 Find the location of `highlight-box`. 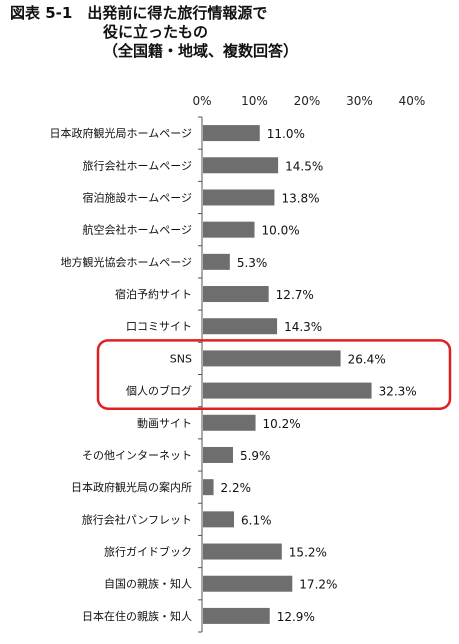

highlight-box is located at coordinates (274, 374).